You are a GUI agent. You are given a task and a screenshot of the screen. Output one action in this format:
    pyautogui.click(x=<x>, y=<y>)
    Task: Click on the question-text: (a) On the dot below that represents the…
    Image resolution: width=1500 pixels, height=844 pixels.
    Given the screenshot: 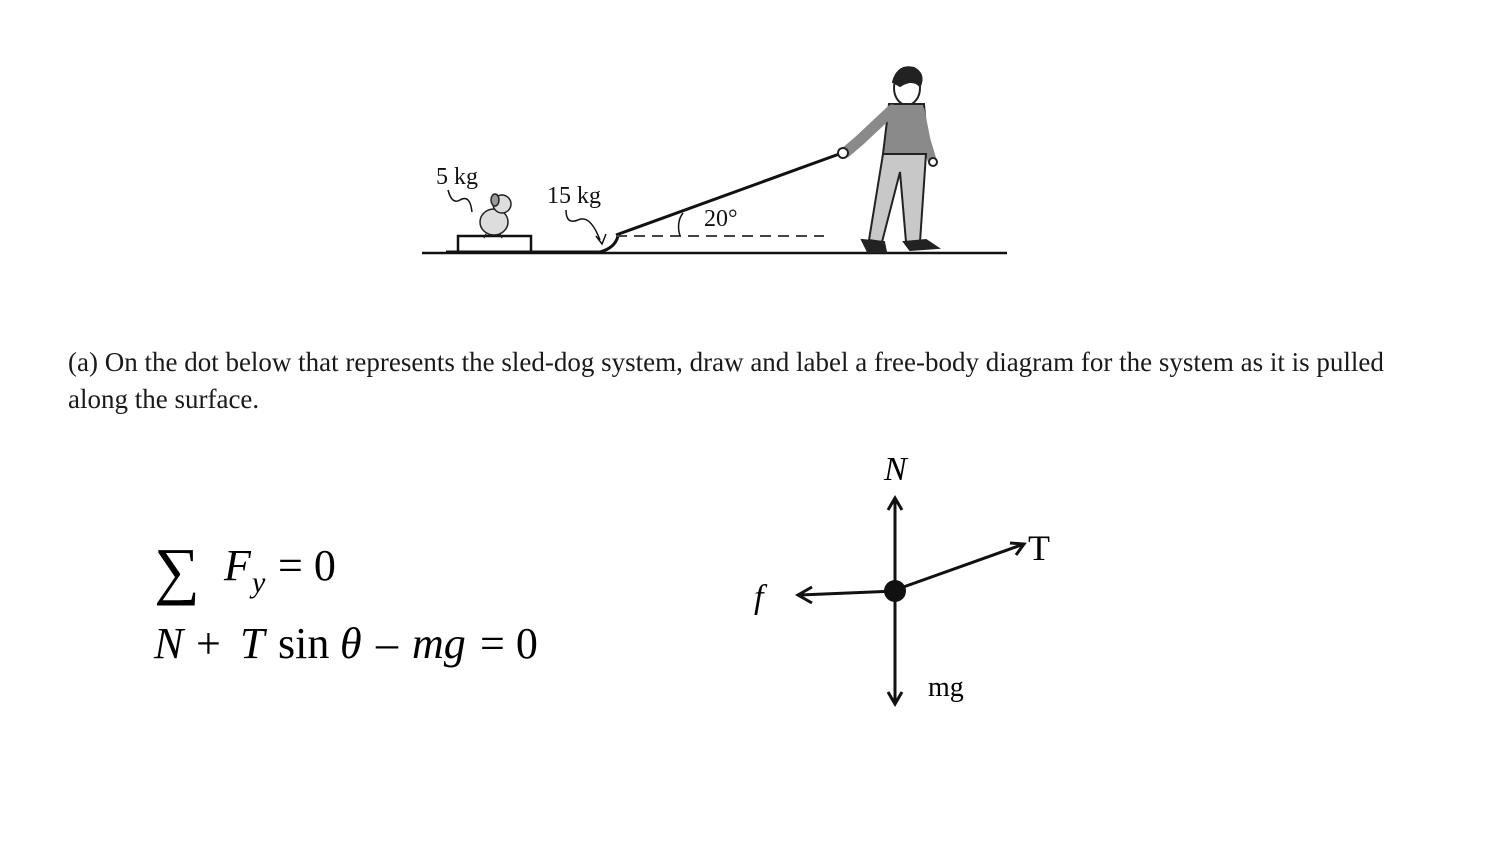 What is the action you would take?
    pyautogui.click(x=726, y=380)
    